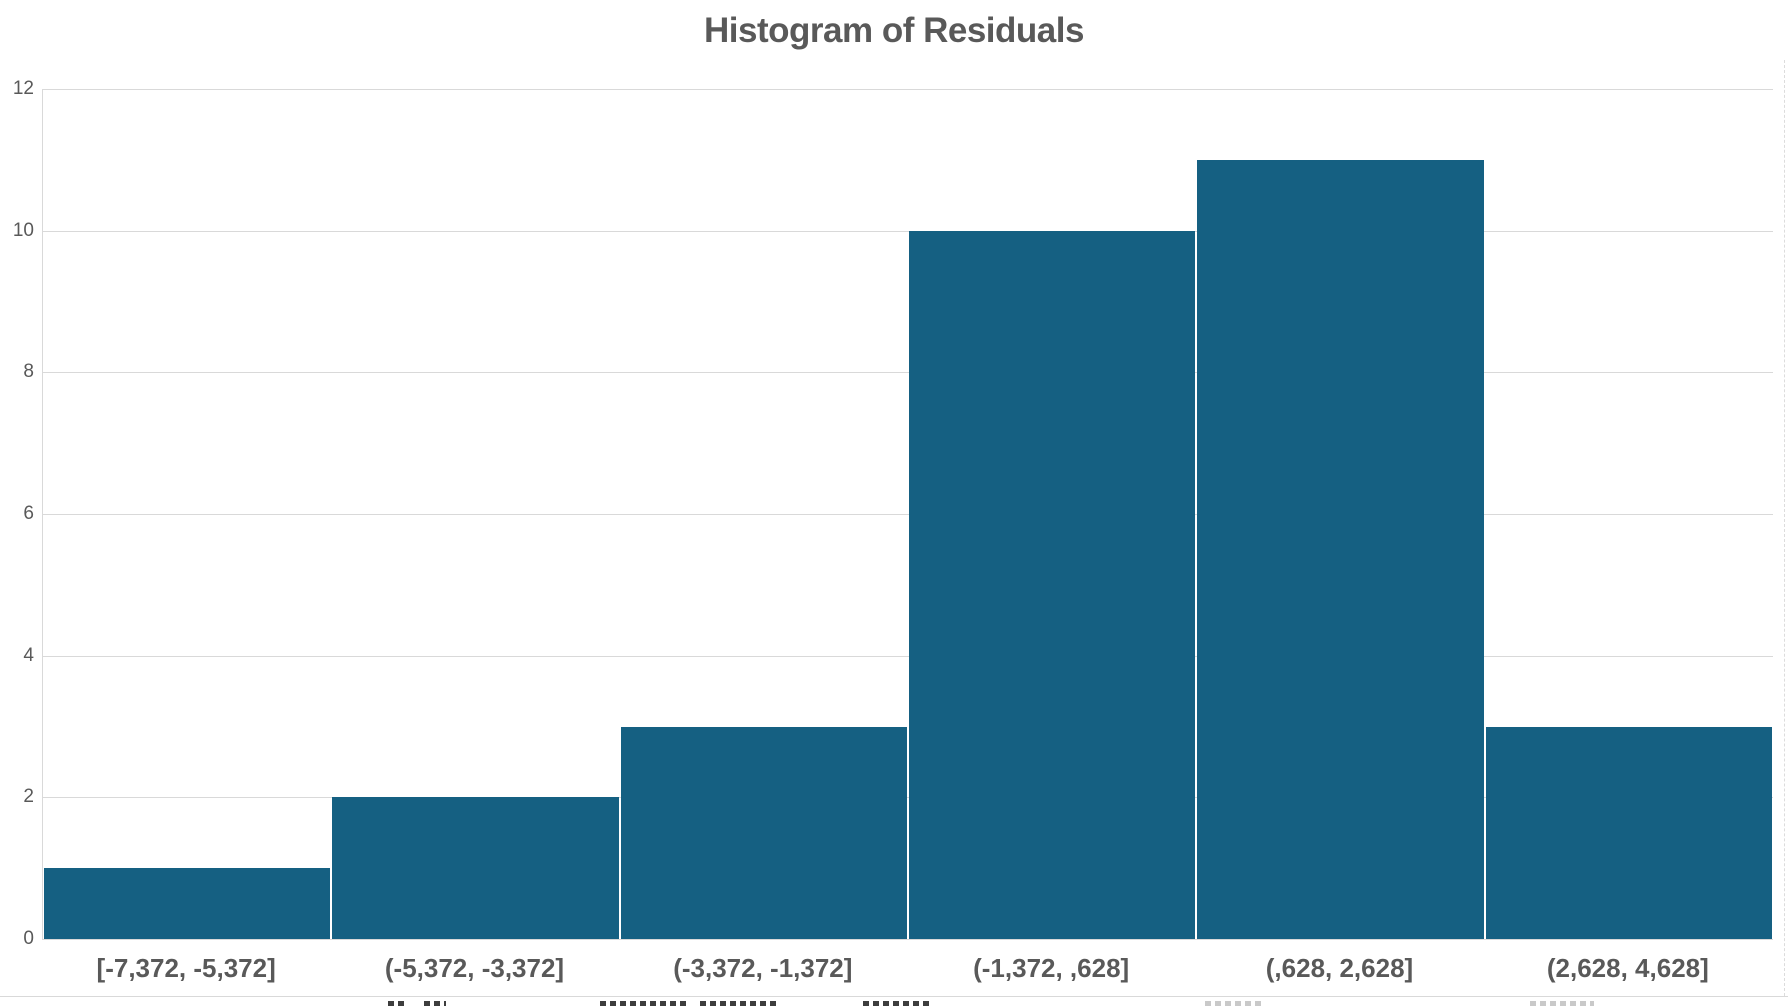 This screenshot has width=1788, height=1006. I want to click on y-tick-label: 0, so click(28, 938).